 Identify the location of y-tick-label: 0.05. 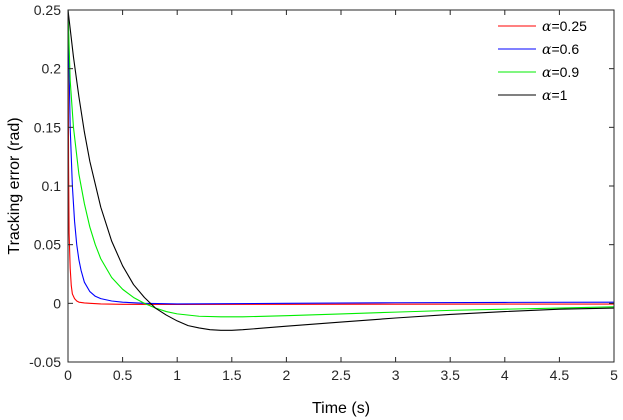
(47, 245).